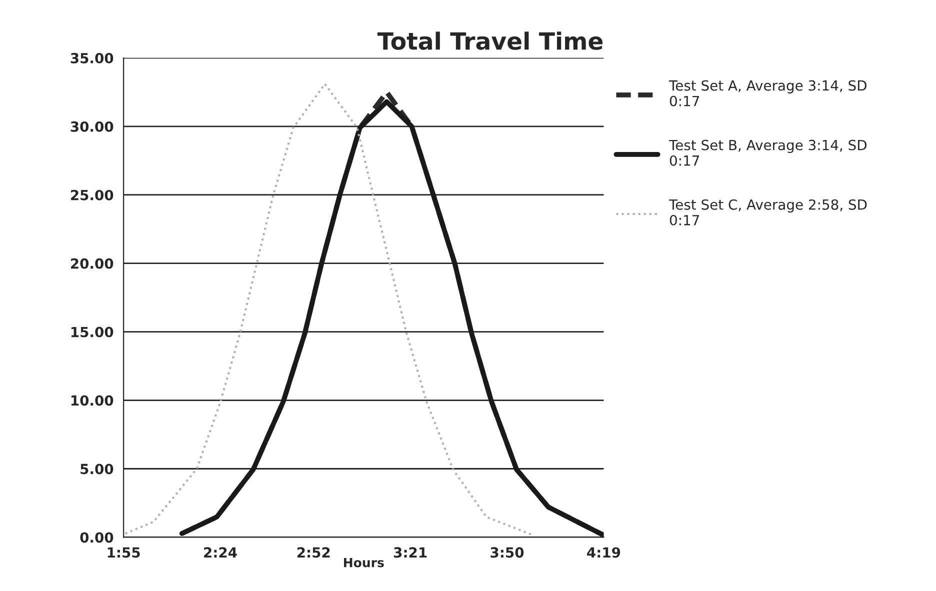  Describe the element at coordinates (767, 153) in the screenshot. I see `legend-label: Test Set B, Average 3:14, SD 0:17` at that location.